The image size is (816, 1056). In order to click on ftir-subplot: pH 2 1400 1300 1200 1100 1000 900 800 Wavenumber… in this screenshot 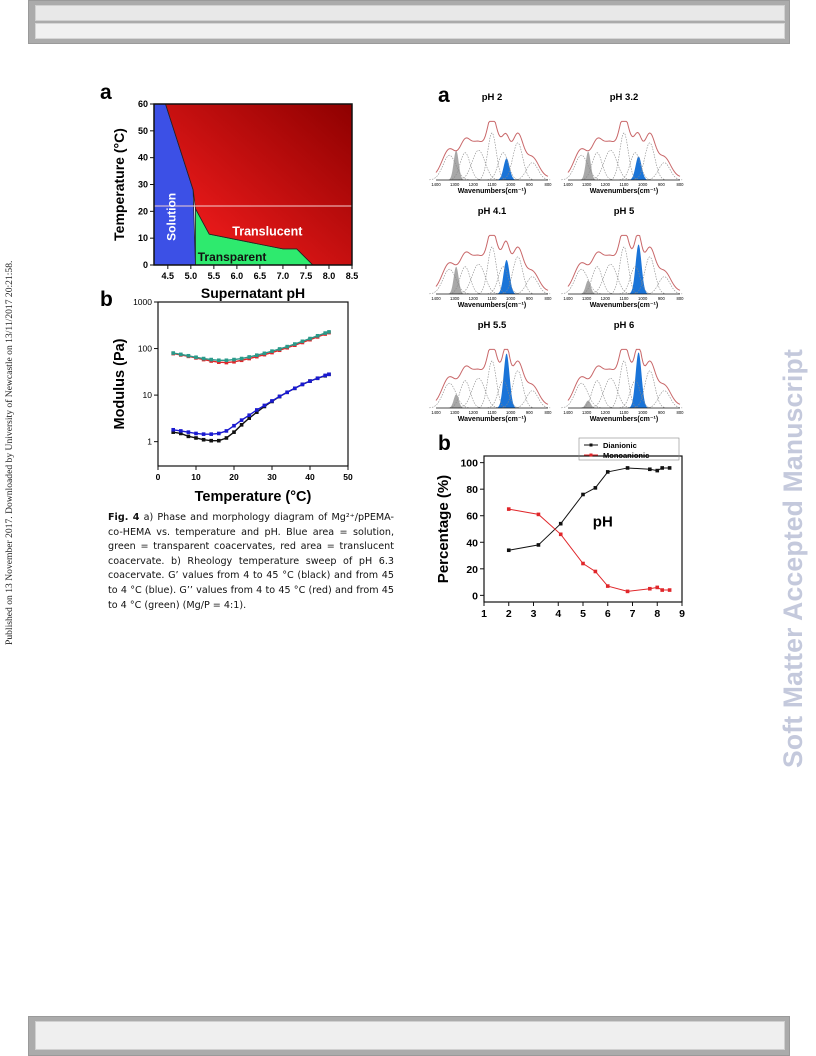, I will do `click(490, 143)`.